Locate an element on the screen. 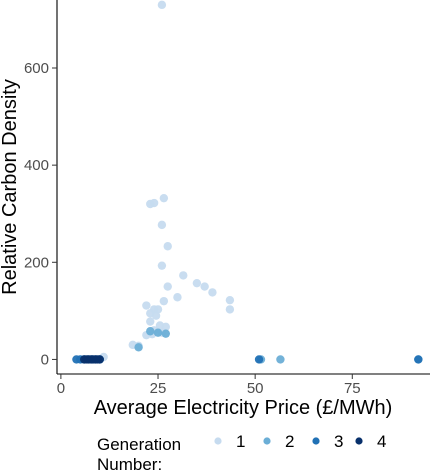 This screenshot has height=476, width=430. legend-label-2: 2 is located at coordinates (289, 441).